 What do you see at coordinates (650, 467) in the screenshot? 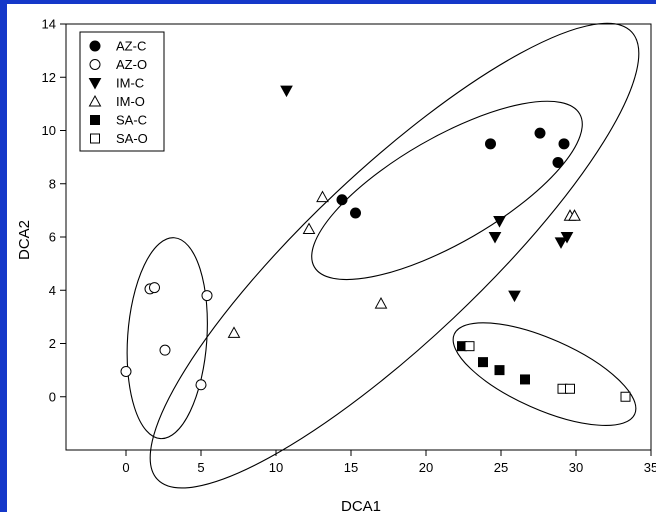
I see `x-tick-label: 35` at bounding box center [650, 467].